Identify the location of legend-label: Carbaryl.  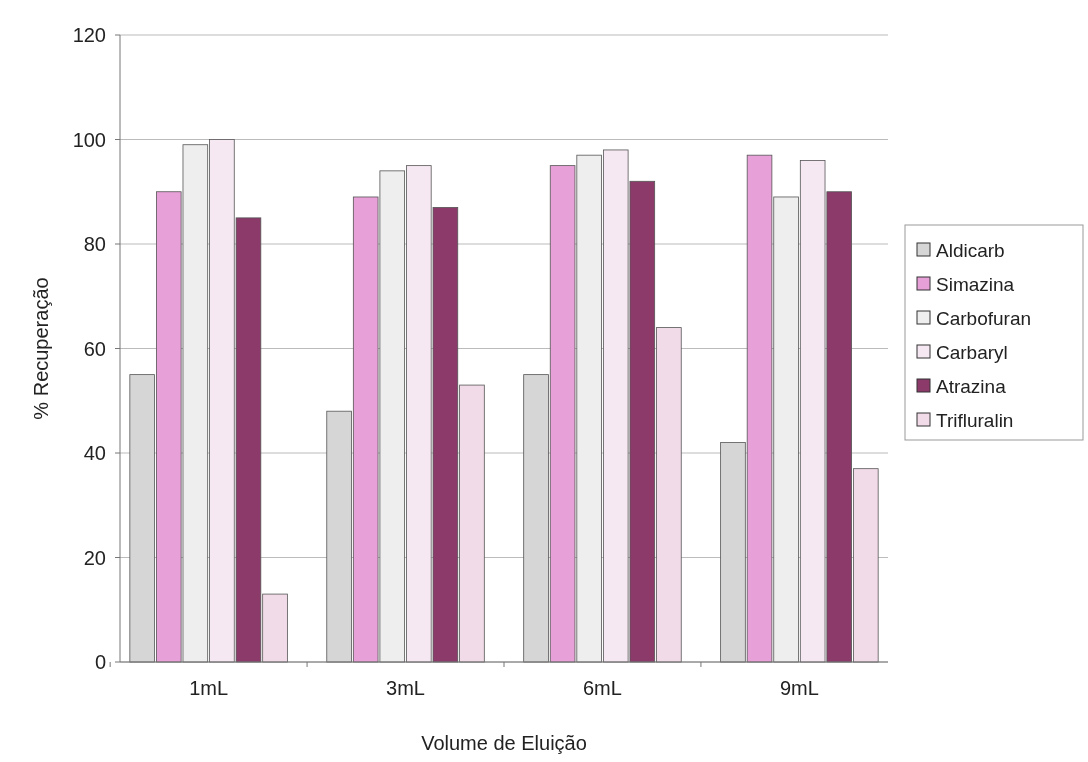
(972, 352).